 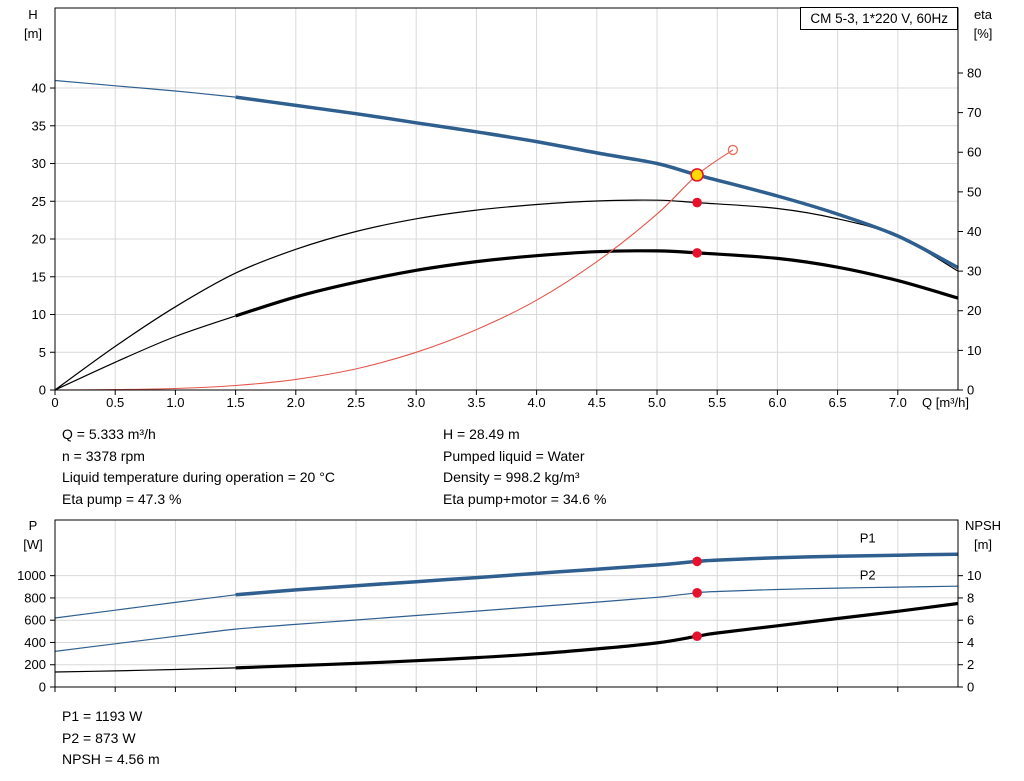 What do you see at coordinates (970, 597) in the screenshot?
I see `y-right-tick-label: 8` at bounding box center [970, 597].